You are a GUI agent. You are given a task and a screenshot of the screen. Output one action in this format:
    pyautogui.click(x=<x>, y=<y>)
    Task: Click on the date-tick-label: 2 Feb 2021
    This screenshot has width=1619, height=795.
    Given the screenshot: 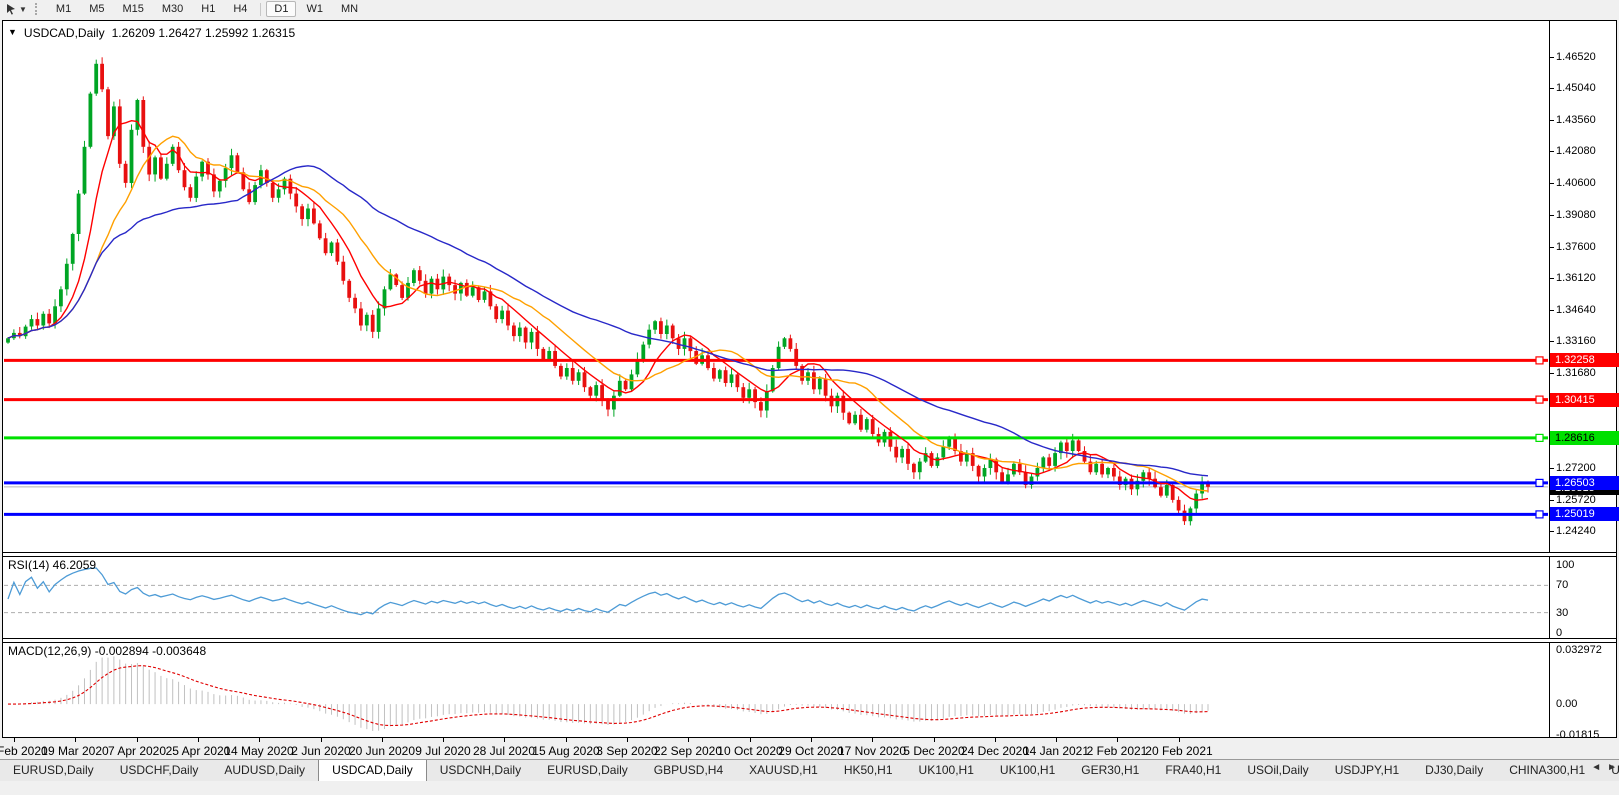 What is the action you would take?
    pyautogui.click(x=1117, y=751)
    